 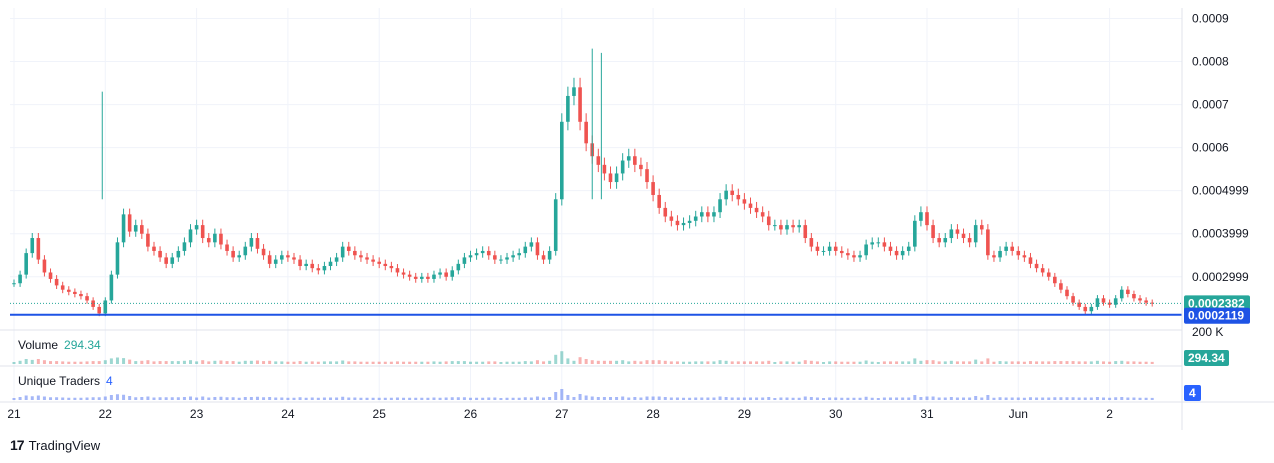 What do you see at coordinates (745, 414) in the screenshot?
I see `time-tick-label: 29` at bounding box center [745, 414].